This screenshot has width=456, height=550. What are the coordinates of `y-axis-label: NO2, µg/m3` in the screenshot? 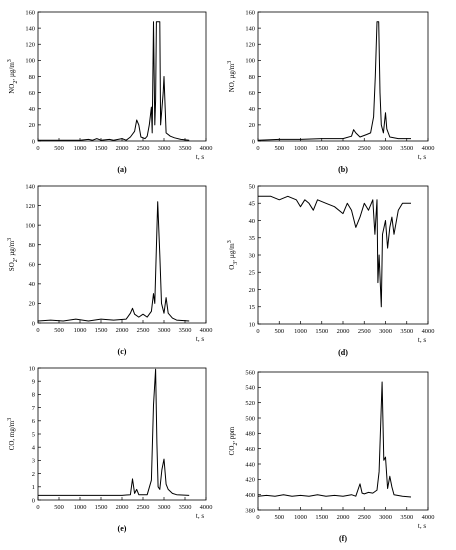 It's located at (13, 76).